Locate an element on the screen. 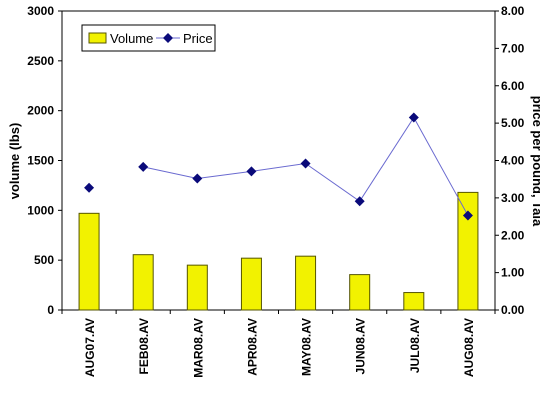  y-tick-label: 500 is located at coordinates (44, 260).